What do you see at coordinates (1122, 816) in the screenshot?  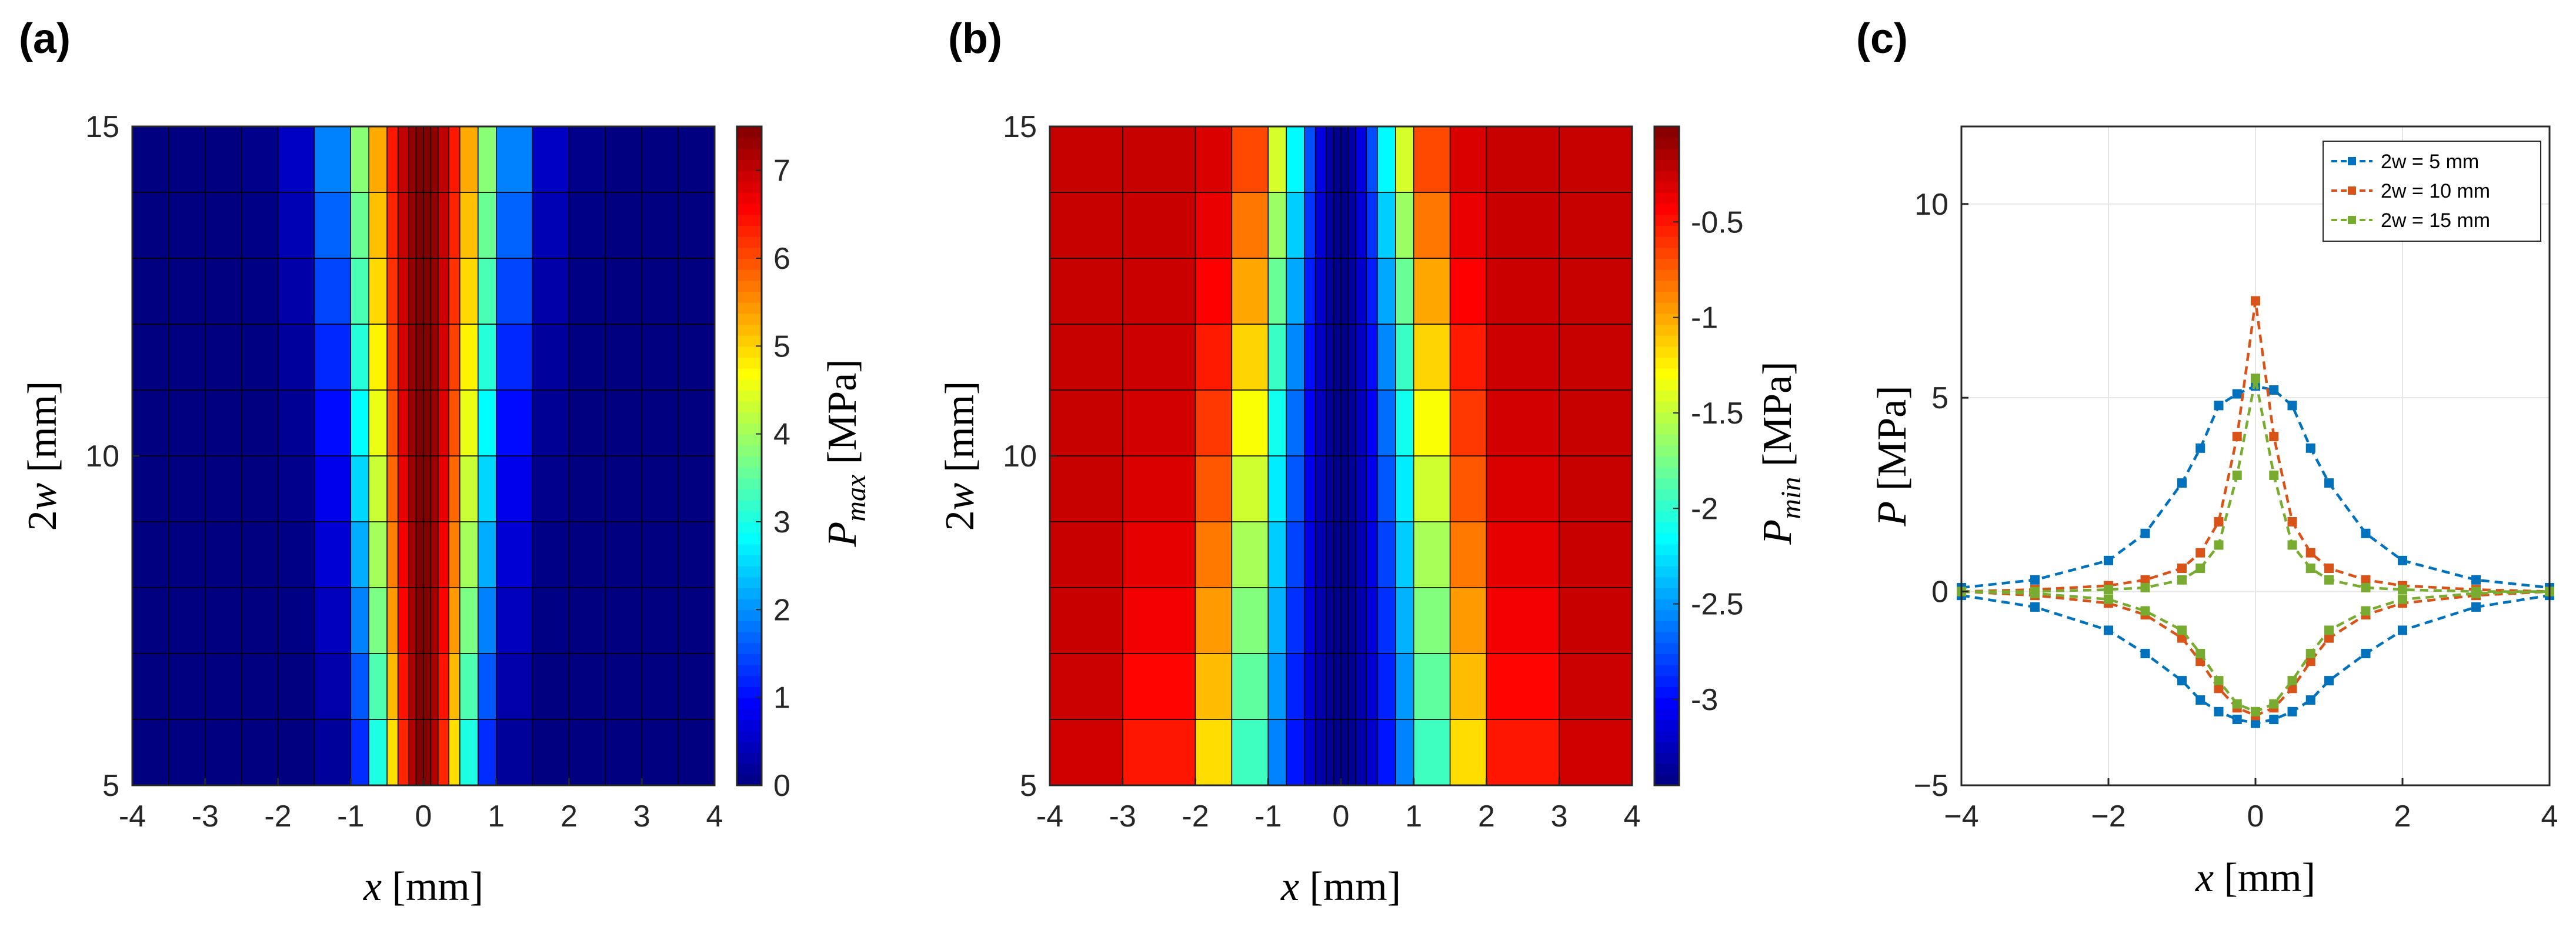 I see `x-tick-label: -3` at bounding box center [1122, 816].